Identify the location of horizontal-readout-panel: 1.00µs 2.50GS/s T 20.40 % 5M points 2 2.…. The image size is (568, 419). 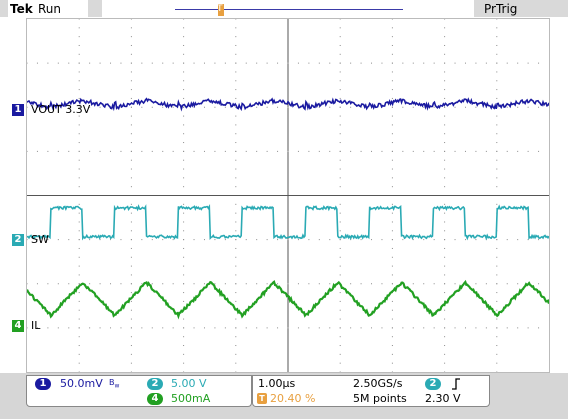
(371, 391).